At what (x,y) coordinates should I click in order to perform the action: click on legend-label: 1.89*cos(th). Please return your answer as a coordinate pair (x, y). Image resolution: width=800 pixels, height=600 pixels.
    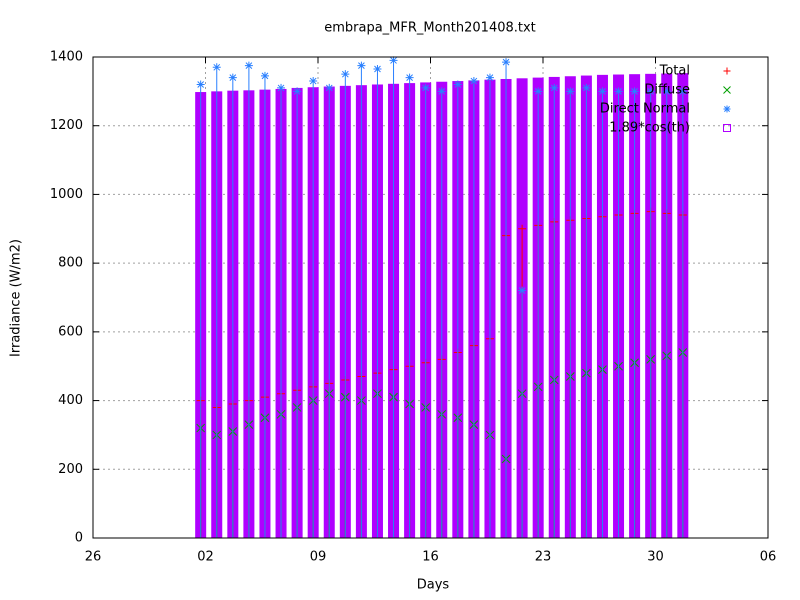
    Looking at the image, I should click on (649, 128).